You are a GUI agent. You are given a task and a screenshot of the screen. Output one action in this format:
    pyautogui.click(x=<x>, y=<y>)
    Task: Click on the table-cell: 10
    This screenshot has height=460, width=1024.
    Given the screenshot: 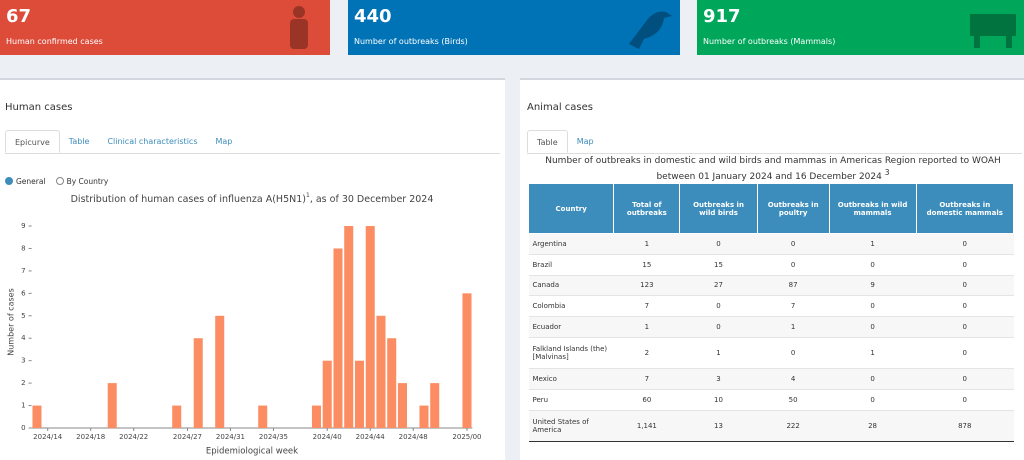 What is the action you would take?
    pyautogui.click(x=718, y=400)
    